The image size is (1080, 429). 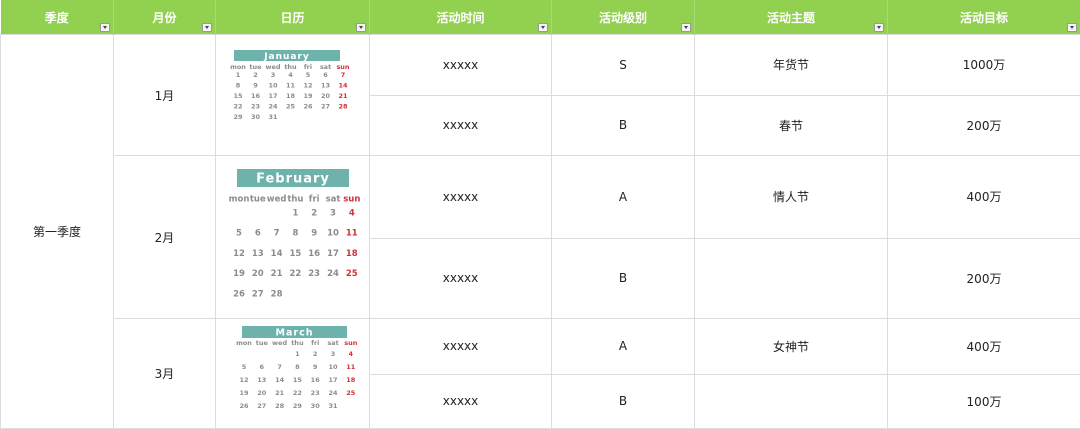 I want to click on weekday: tue, so click(x=255, y=67).